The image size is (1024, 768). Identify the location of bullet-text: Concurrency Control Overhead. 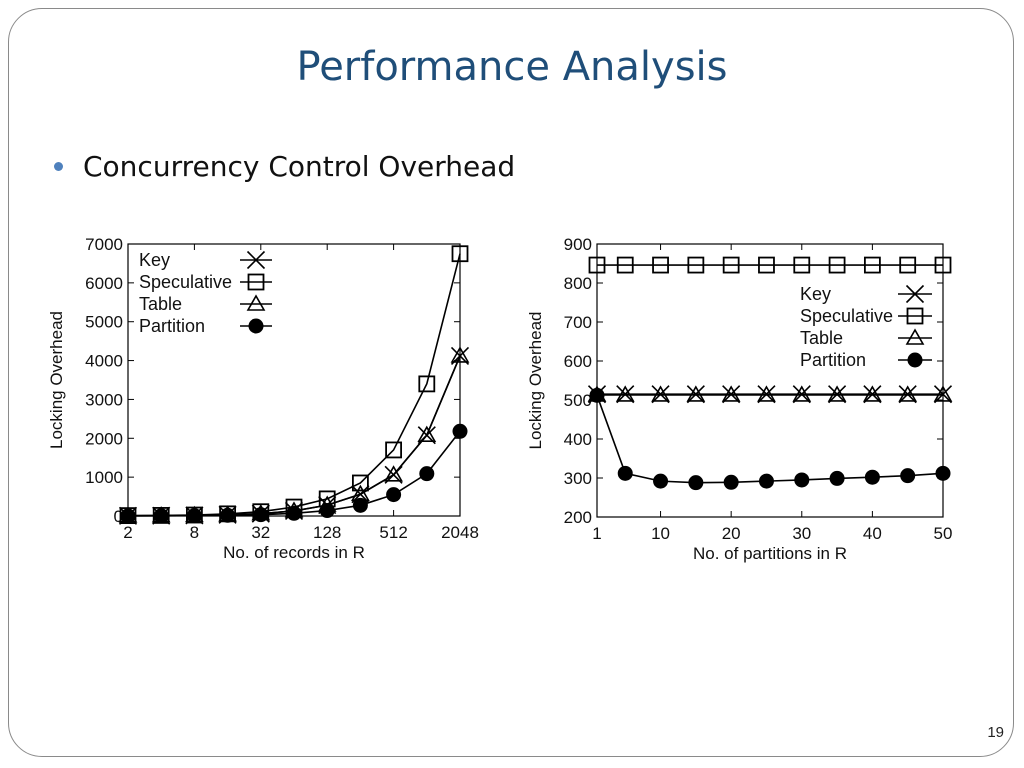
(299, 166).